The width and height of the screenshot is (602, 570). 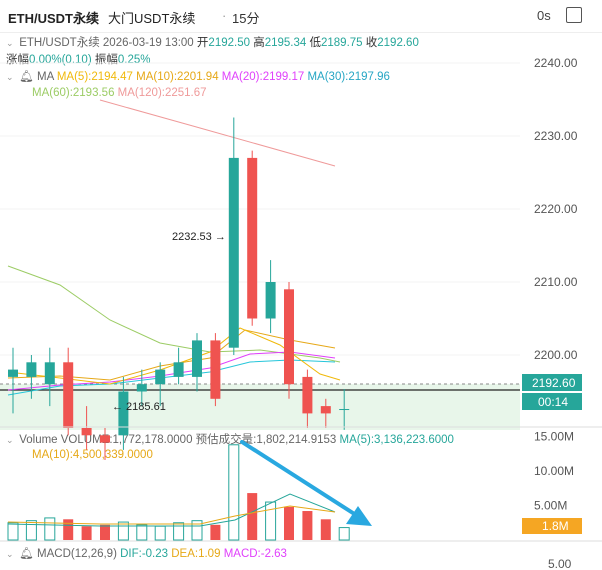 I want to click on macd-axis-label: 5.00, so click(x=560, y=563).